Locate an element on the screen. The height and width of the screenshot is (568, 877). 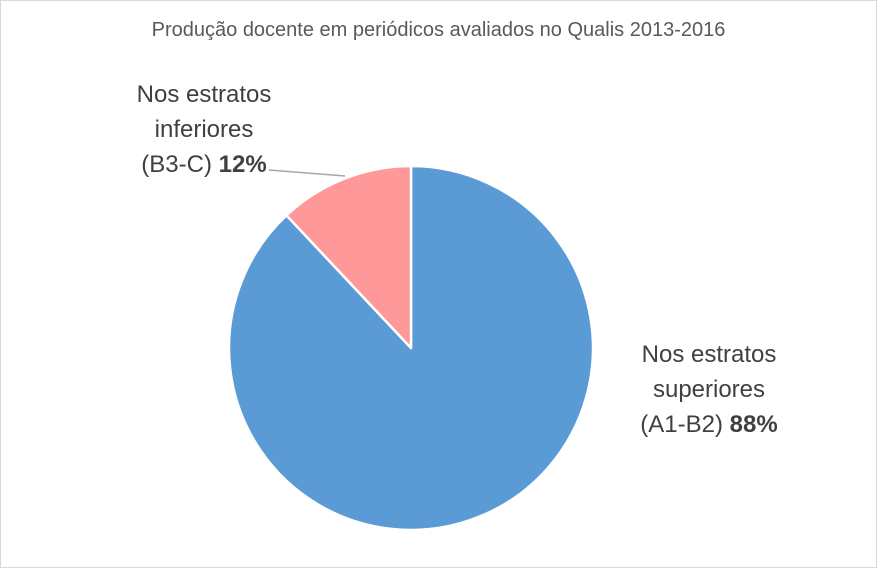
slice-label-superiores: Nos estratos superiores (A1-B2) 88% is located at coordinates (709, 389).